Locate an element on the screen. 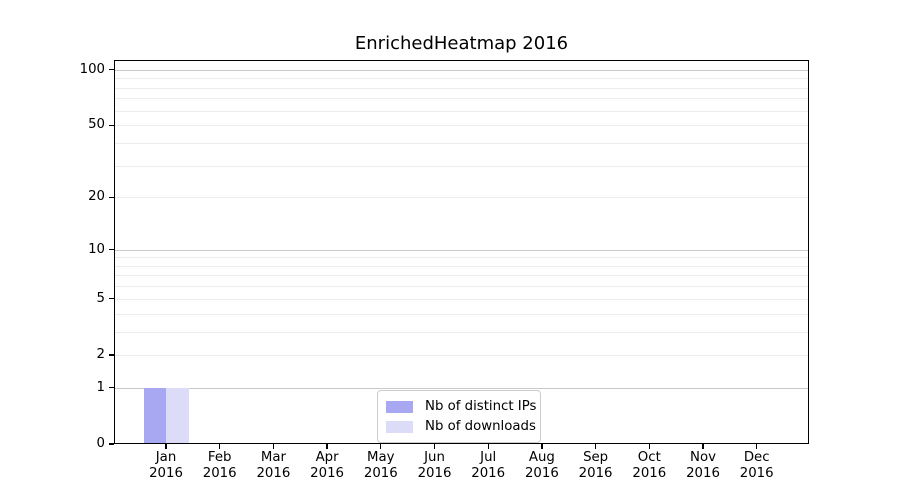 The height and width of the screenshot is (500, 900). x-tick-label-nov: Nov 2016 is located at coordinates (703, 465).